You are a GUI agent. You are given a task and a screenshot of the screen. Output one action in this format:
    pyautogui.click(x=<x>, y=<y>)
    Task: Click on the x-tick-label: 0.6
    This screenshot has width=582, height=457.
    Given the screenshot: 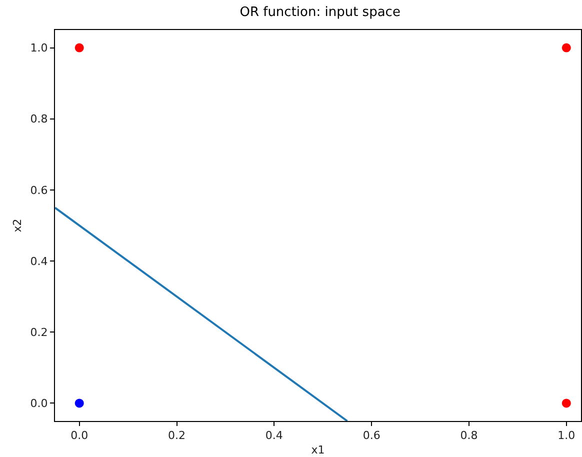 What is the action you would take?
    pyautogui.click(x=371, y=435)
    